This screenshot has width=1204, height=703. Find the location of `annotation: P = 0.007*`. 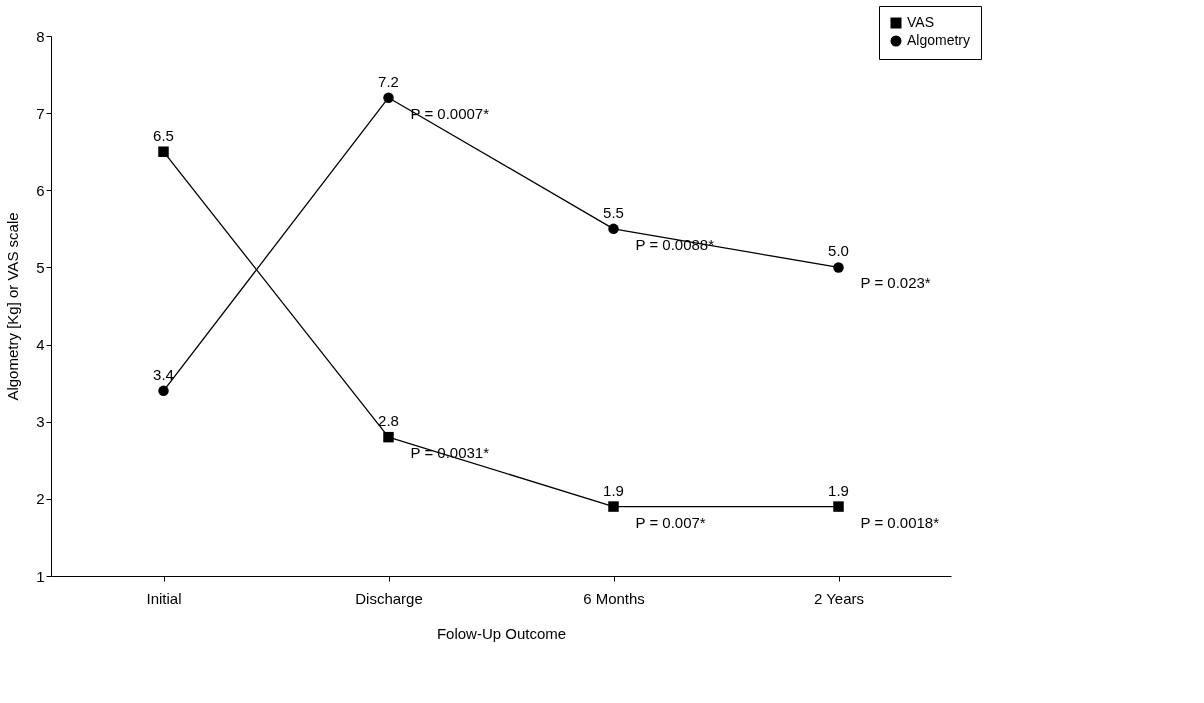

annotation: P = 0.007* is located at coordinates (670, 522).